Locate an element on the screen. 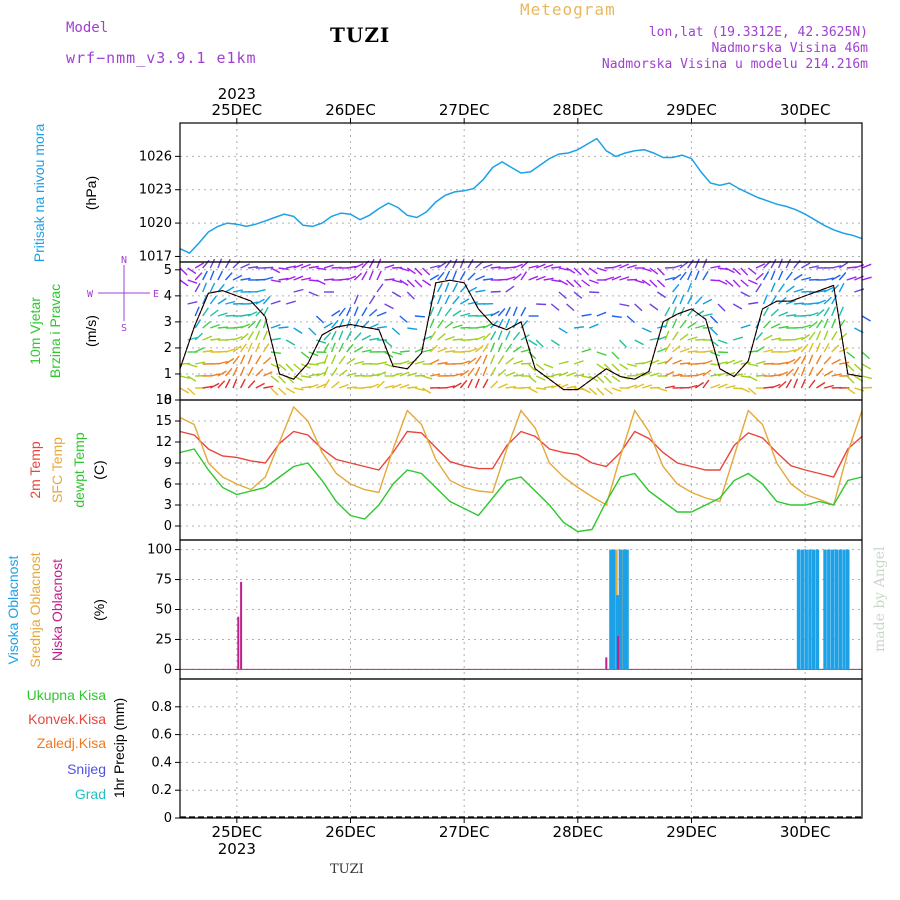 Image resolution: width=900 pixels, height=900 pixels. legend-convective-rain: Konvek.Kisa is located at coordinates (67, 719).